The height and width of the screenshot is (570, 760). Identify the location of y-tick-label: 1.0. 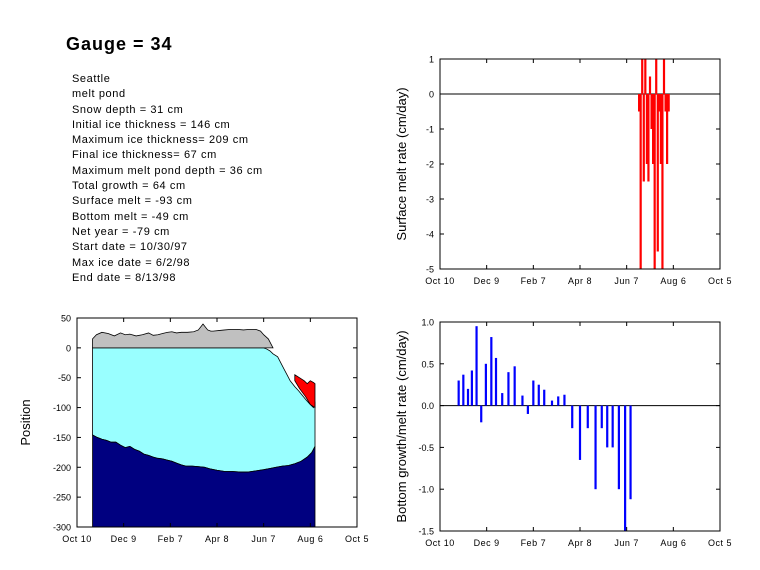
(427, 323).